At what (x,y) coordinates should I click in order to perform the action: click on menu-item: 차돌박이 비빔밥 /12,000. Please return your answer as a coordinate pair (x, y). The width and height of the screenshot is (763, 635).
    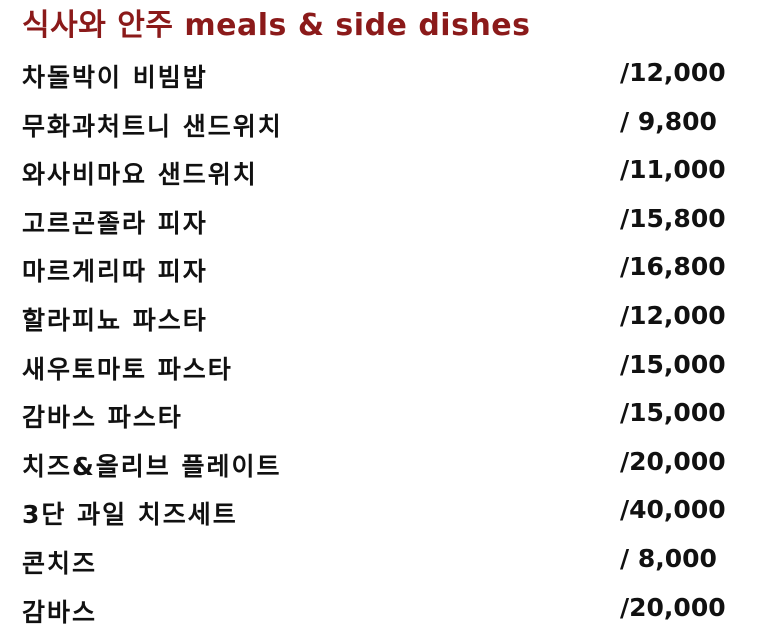
    Looking at the image, I should click on (381, 76).